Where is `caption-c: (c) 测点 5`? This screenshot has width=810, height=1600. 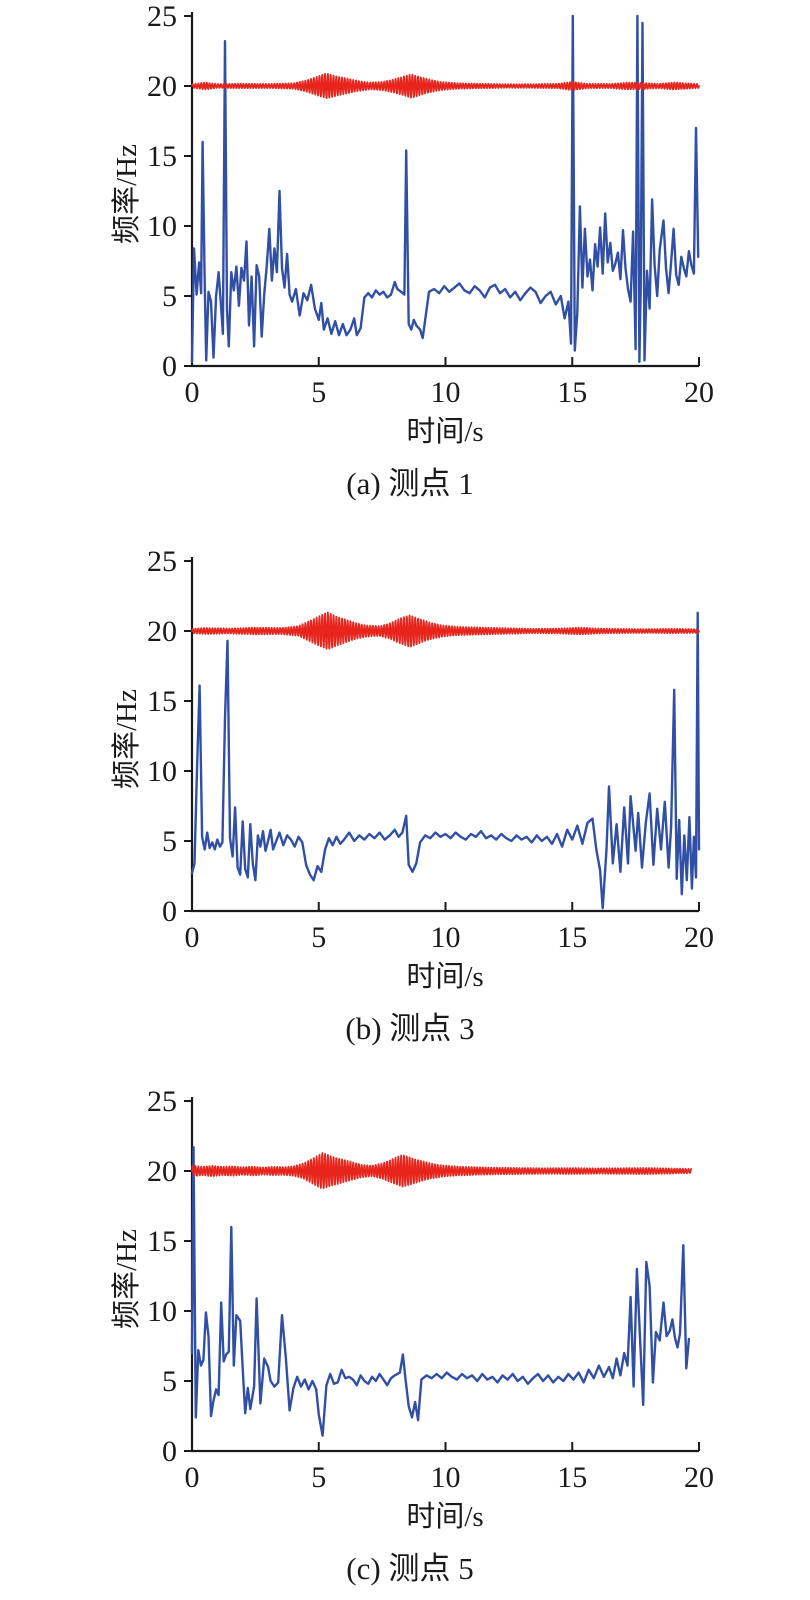
caption-c: (c) 测点 5 is located at coordinates (410, 1568).